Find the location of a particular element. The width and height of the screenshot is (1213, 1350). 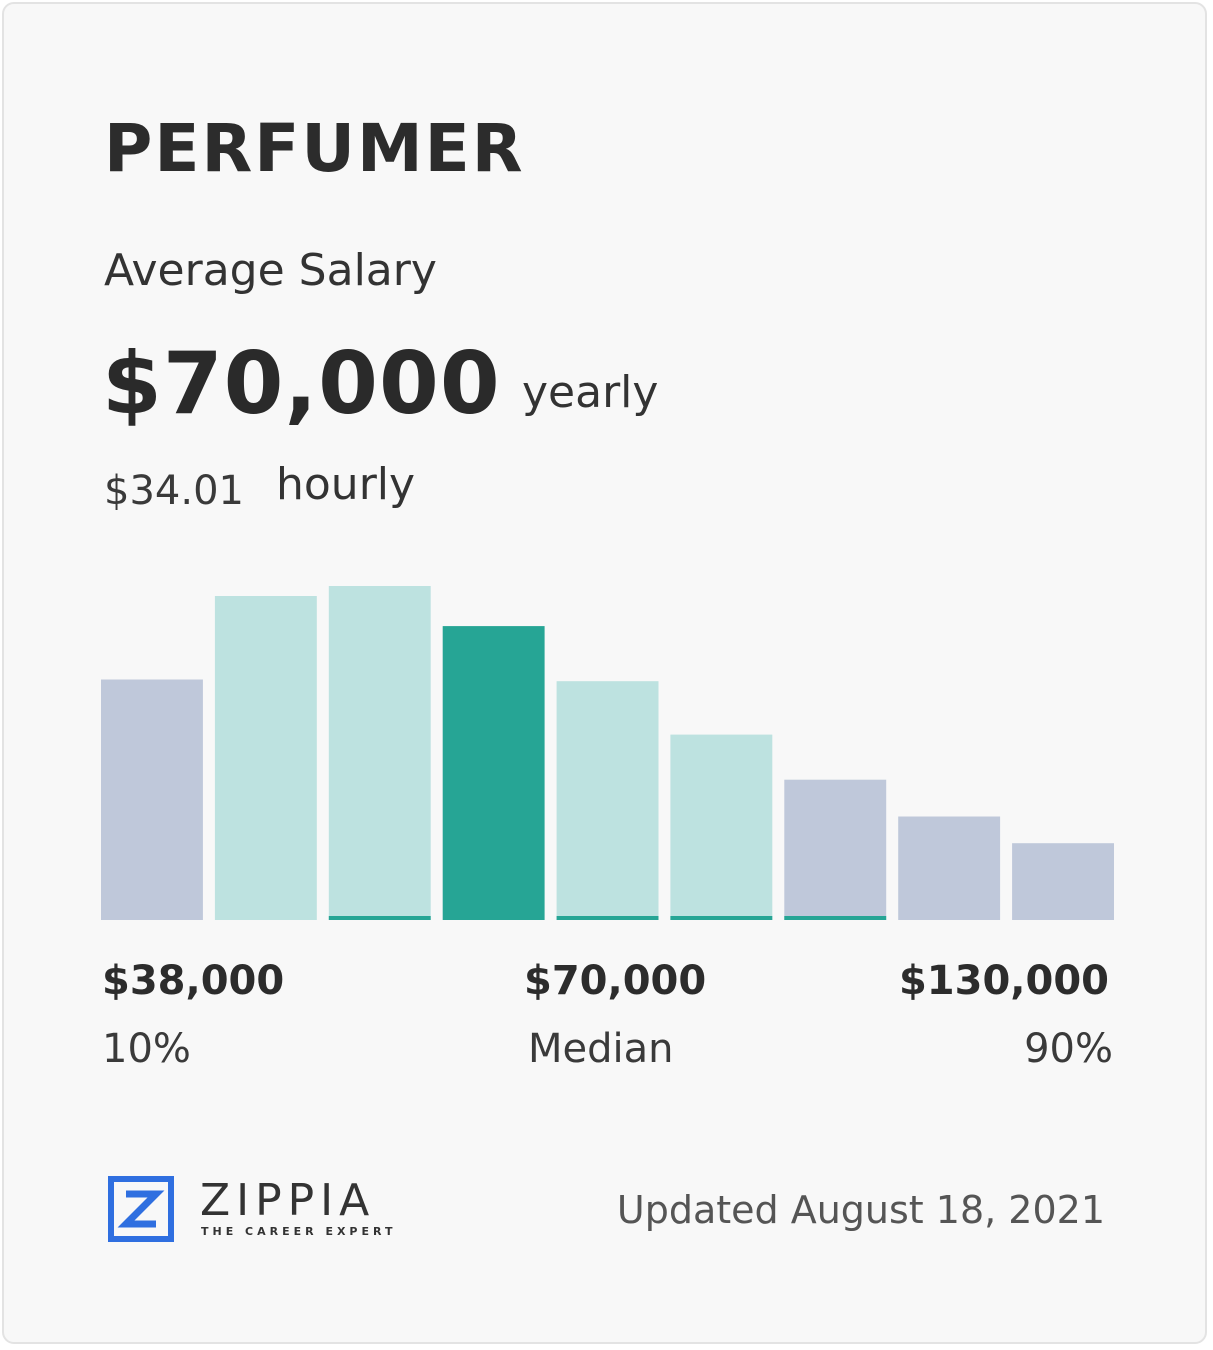

caption-median: Median is located at coordinates (601, 1049).